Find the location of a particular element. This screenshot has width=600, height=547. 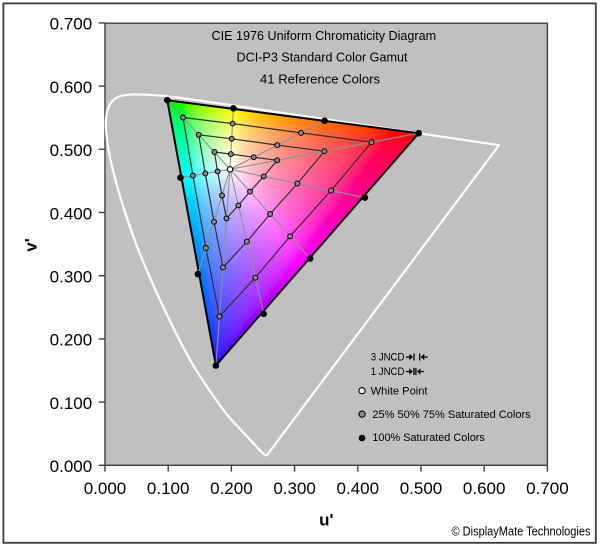

svg-text: u' is located at coordinates (326, 520).